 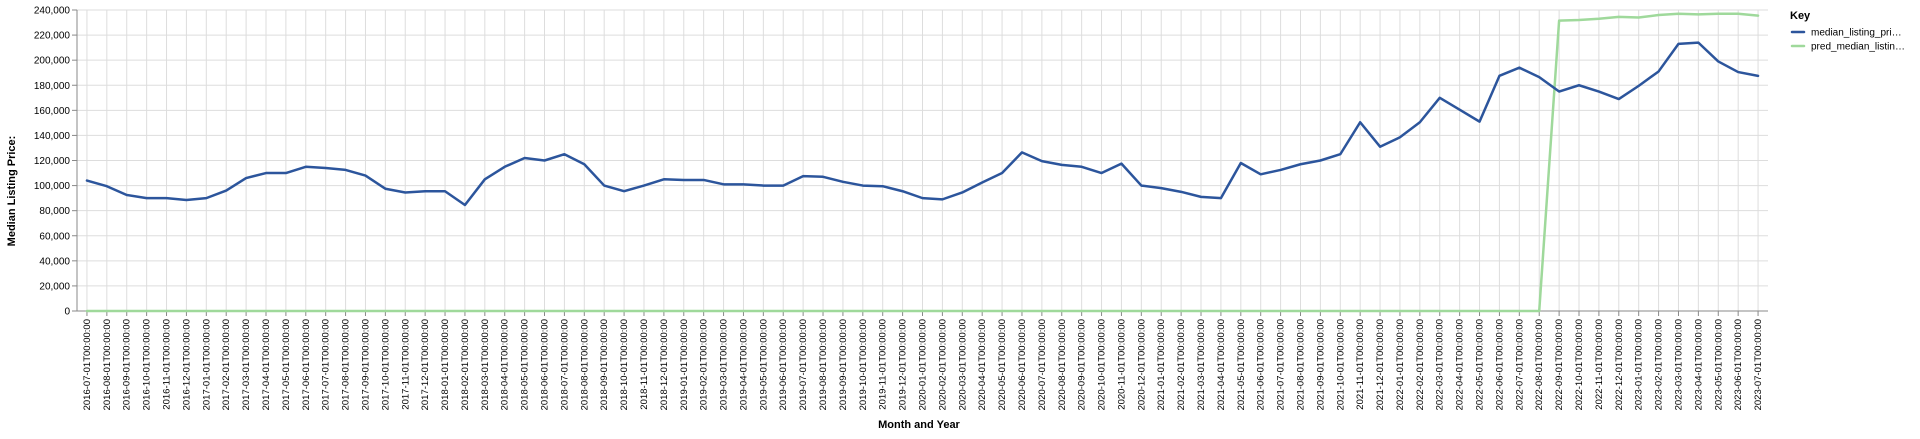 I want to click on y-tick-label: 40,000, so click(x=54, y=261).